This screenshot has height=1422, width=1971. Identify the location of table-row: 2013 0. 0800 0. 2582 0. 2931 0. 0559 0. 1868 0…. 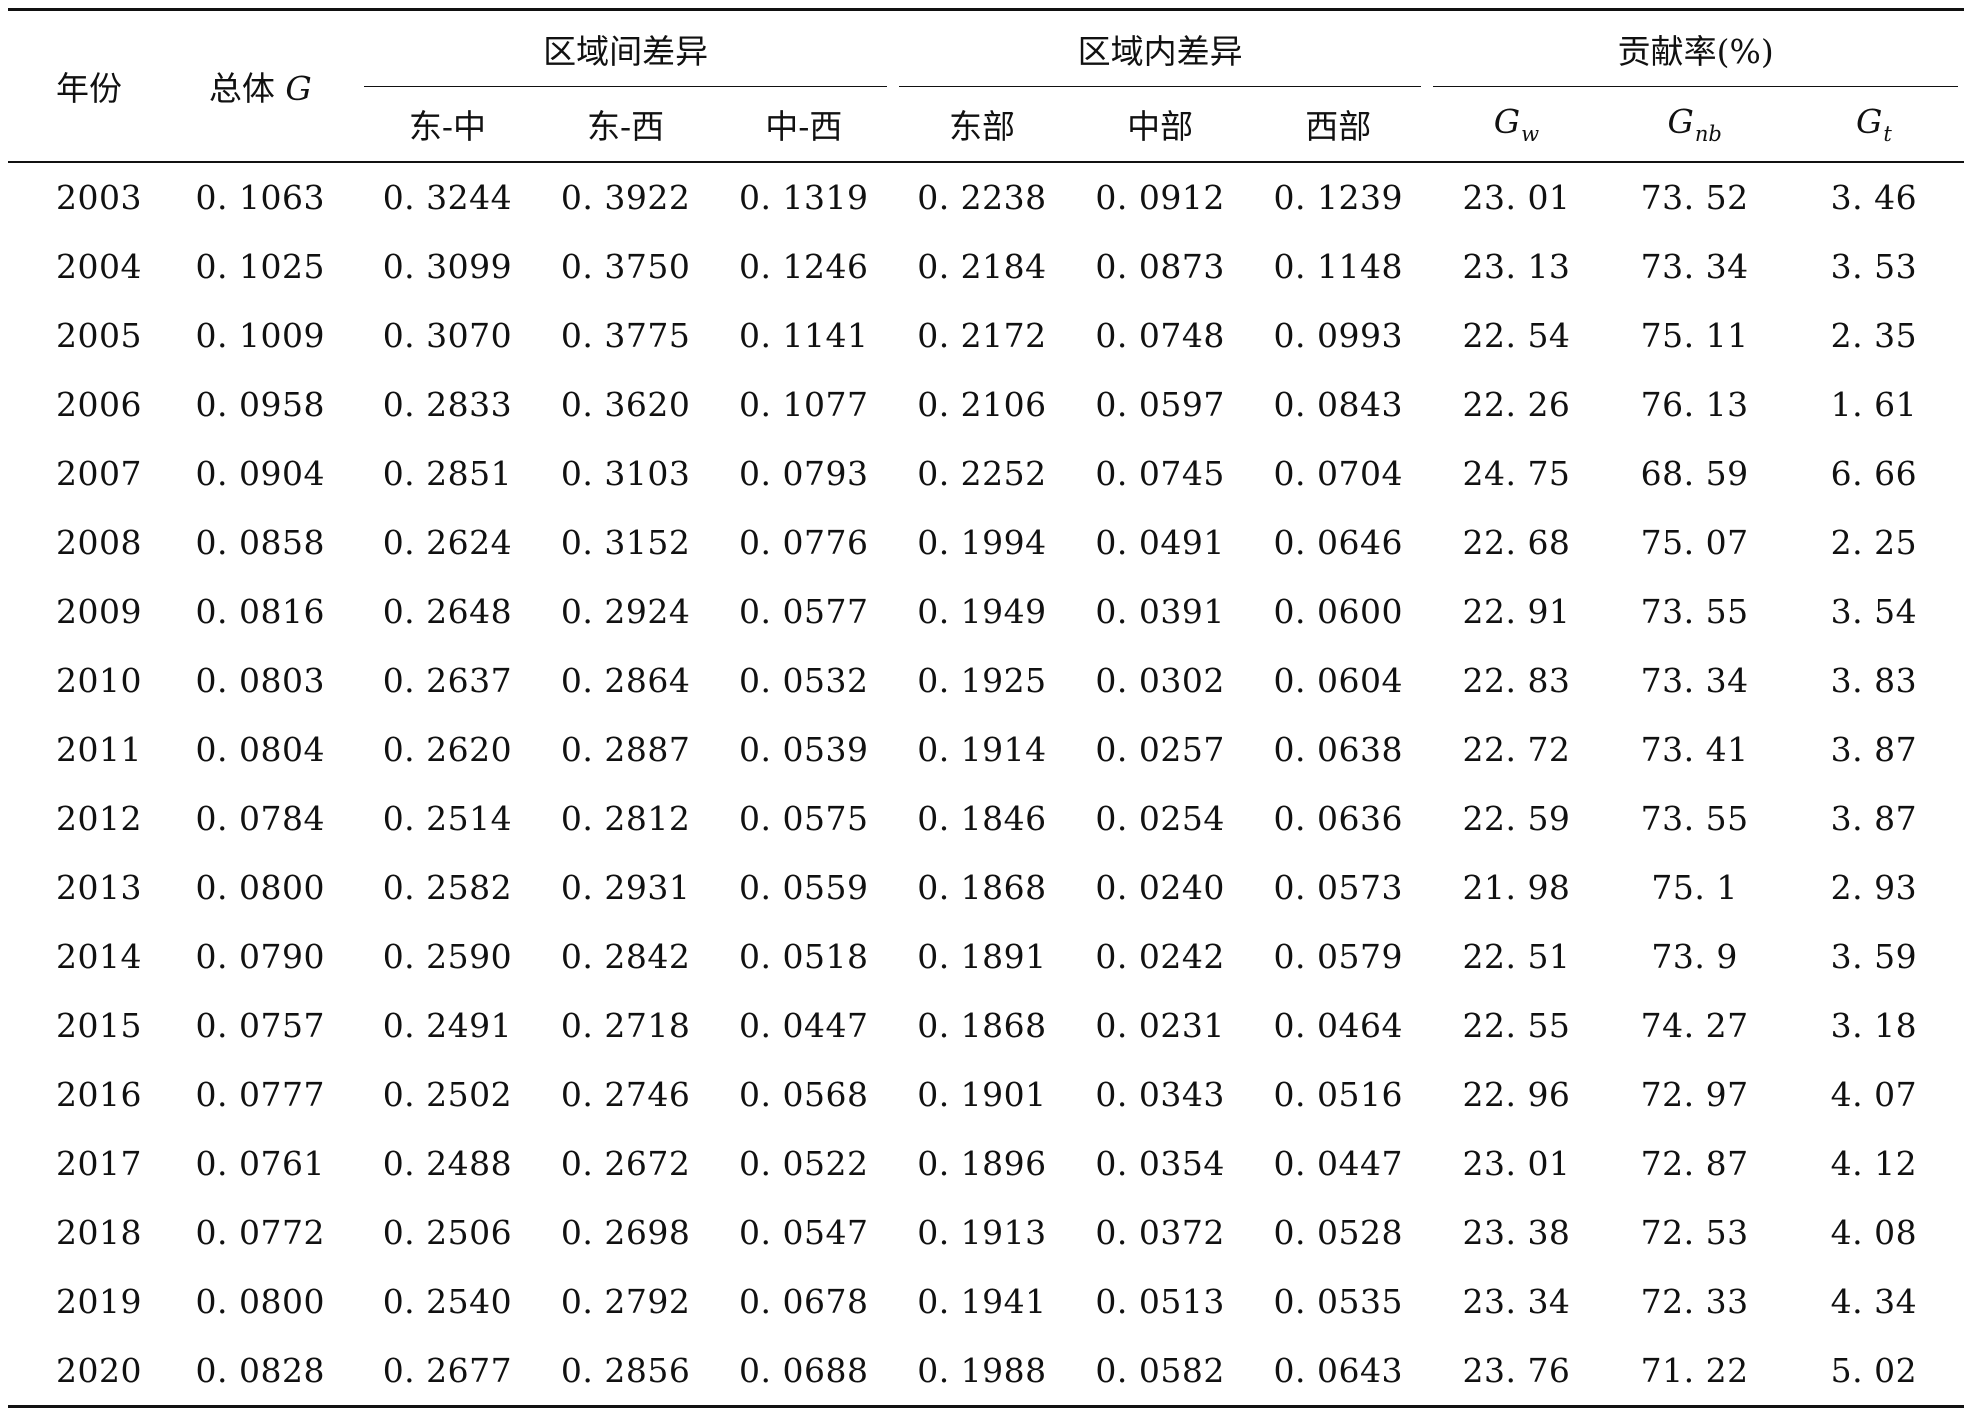
(986, 887).